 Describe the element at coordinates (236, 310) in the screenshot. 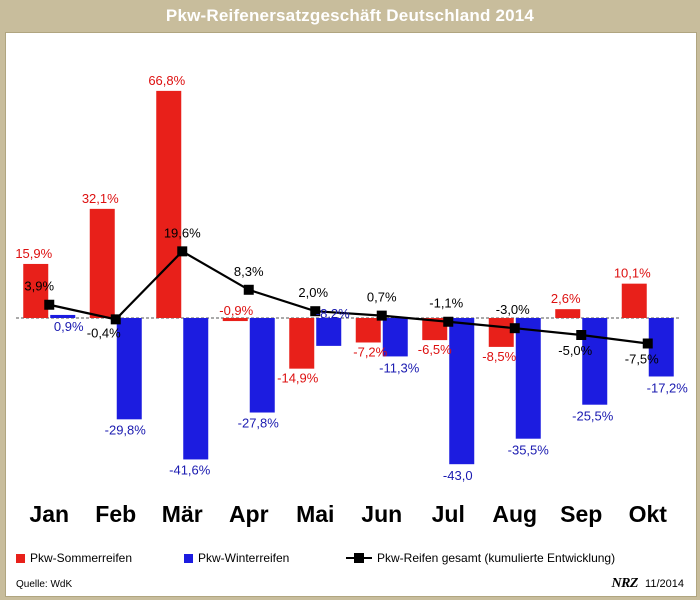

I see `label-summer-3: -0,9%` at that location.